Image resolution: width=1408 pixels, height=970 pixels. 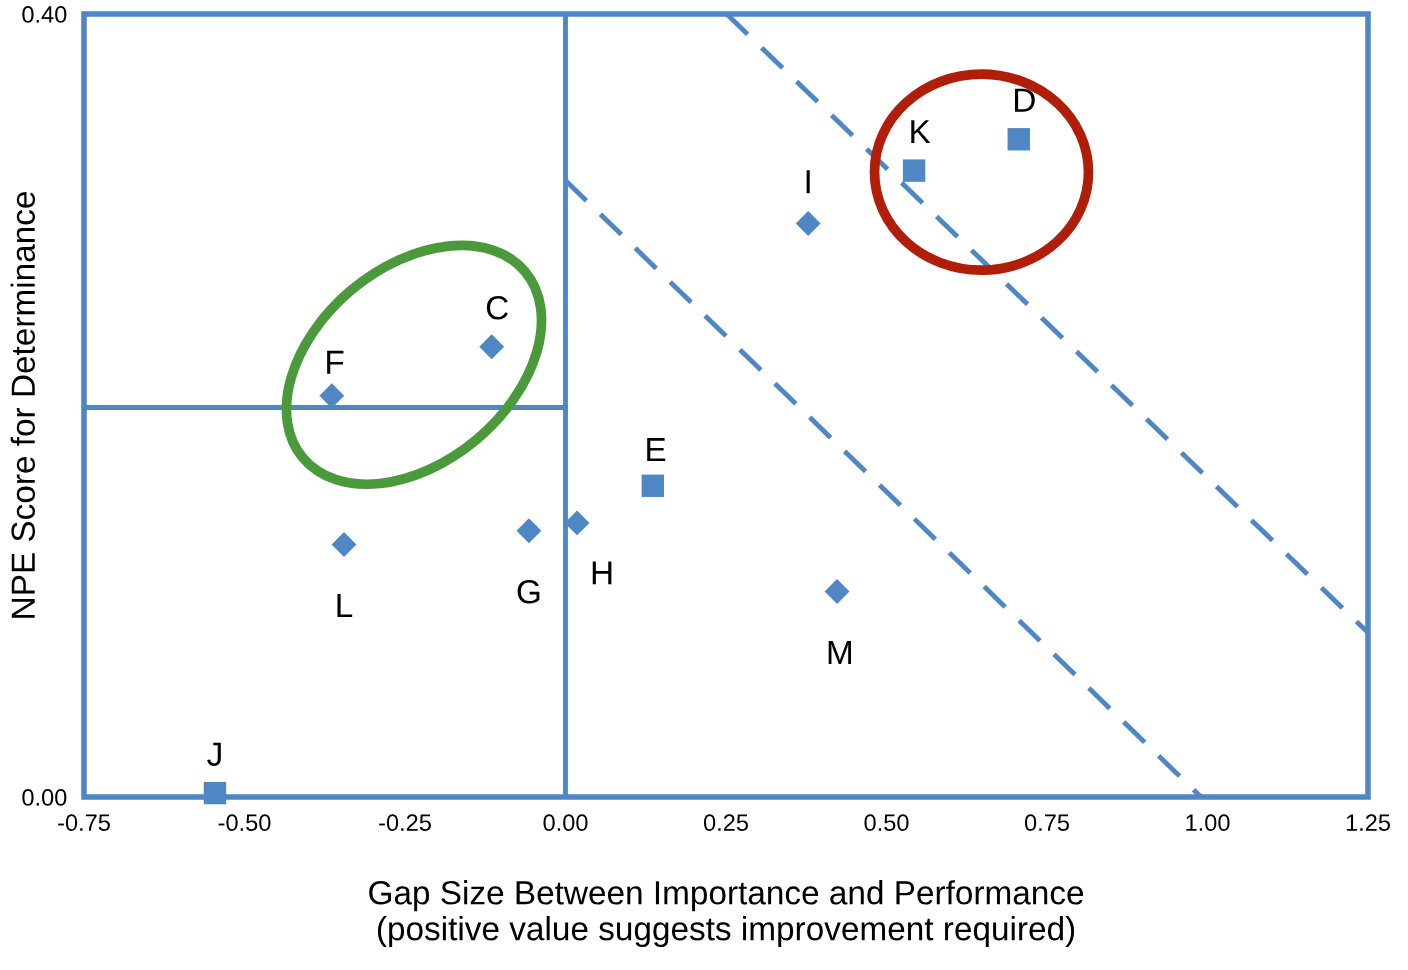 I want to click on annotation: D, so click(x=1025, y=100).